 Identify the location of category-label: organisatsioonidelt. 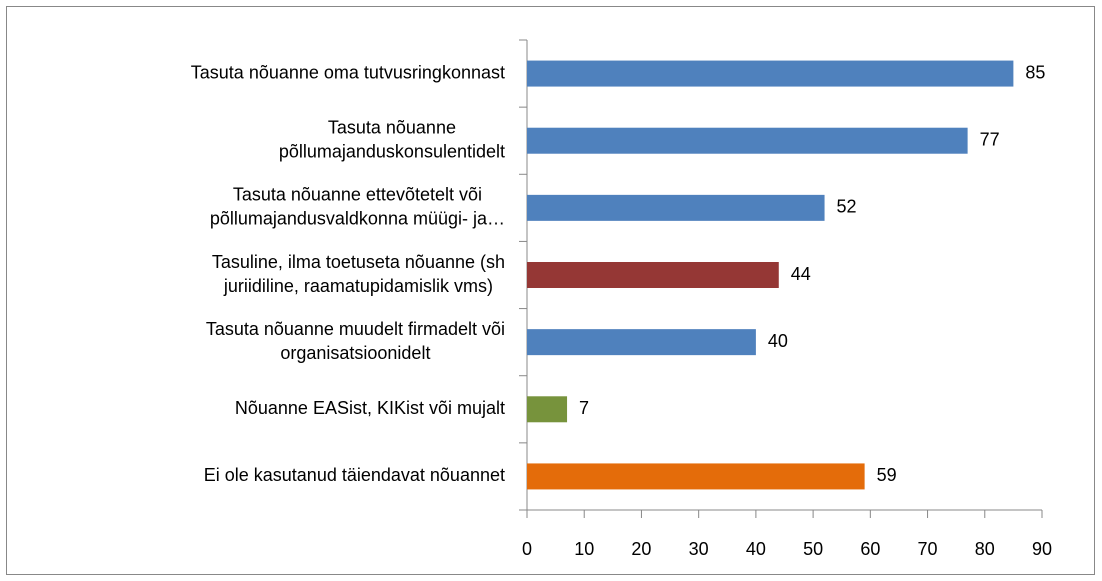
(355, 353).